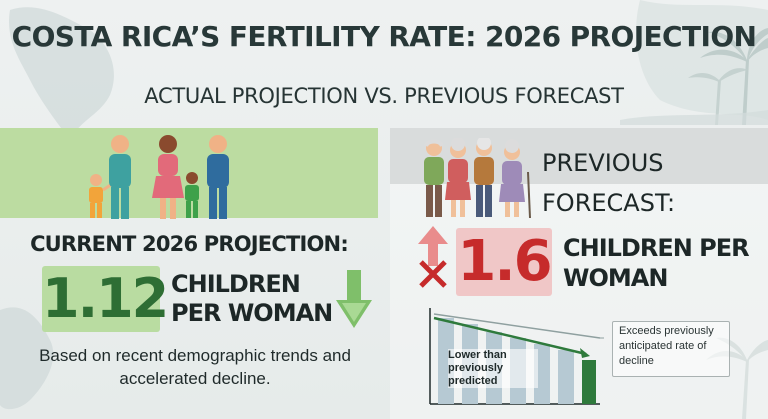  I want to click on previous-value-highlight, so click(504, 262).